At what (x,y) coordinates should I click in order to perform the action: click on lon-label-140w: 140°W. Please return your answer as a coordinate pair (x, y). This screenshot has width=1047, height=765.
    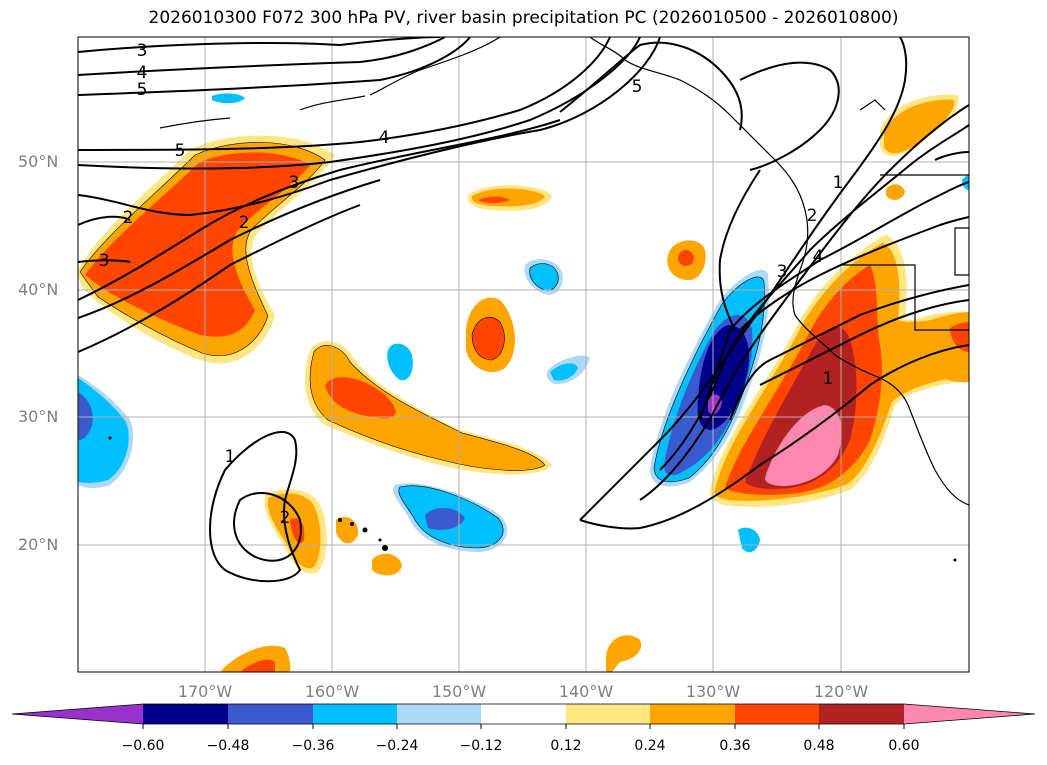
    Looking at the image, I should click on (586, 691).